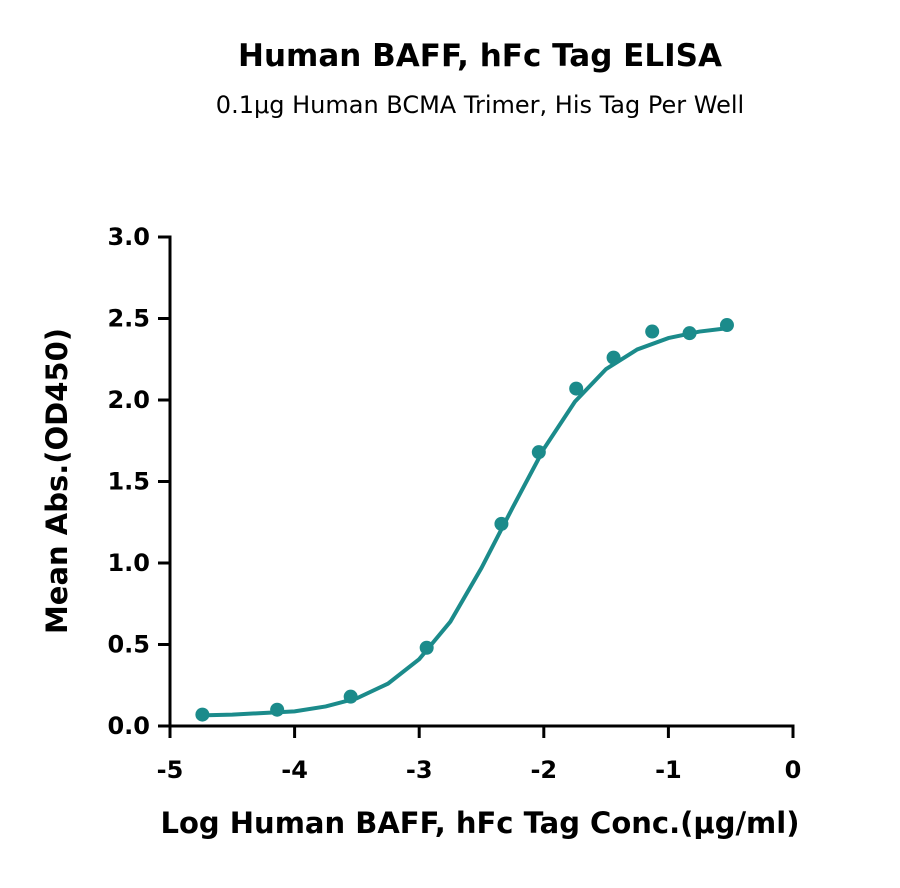 The image size is (900, 888). Describe the element at coordinates (793, 770) in the screenshot. I see `x-tick-label: 0` at that location.